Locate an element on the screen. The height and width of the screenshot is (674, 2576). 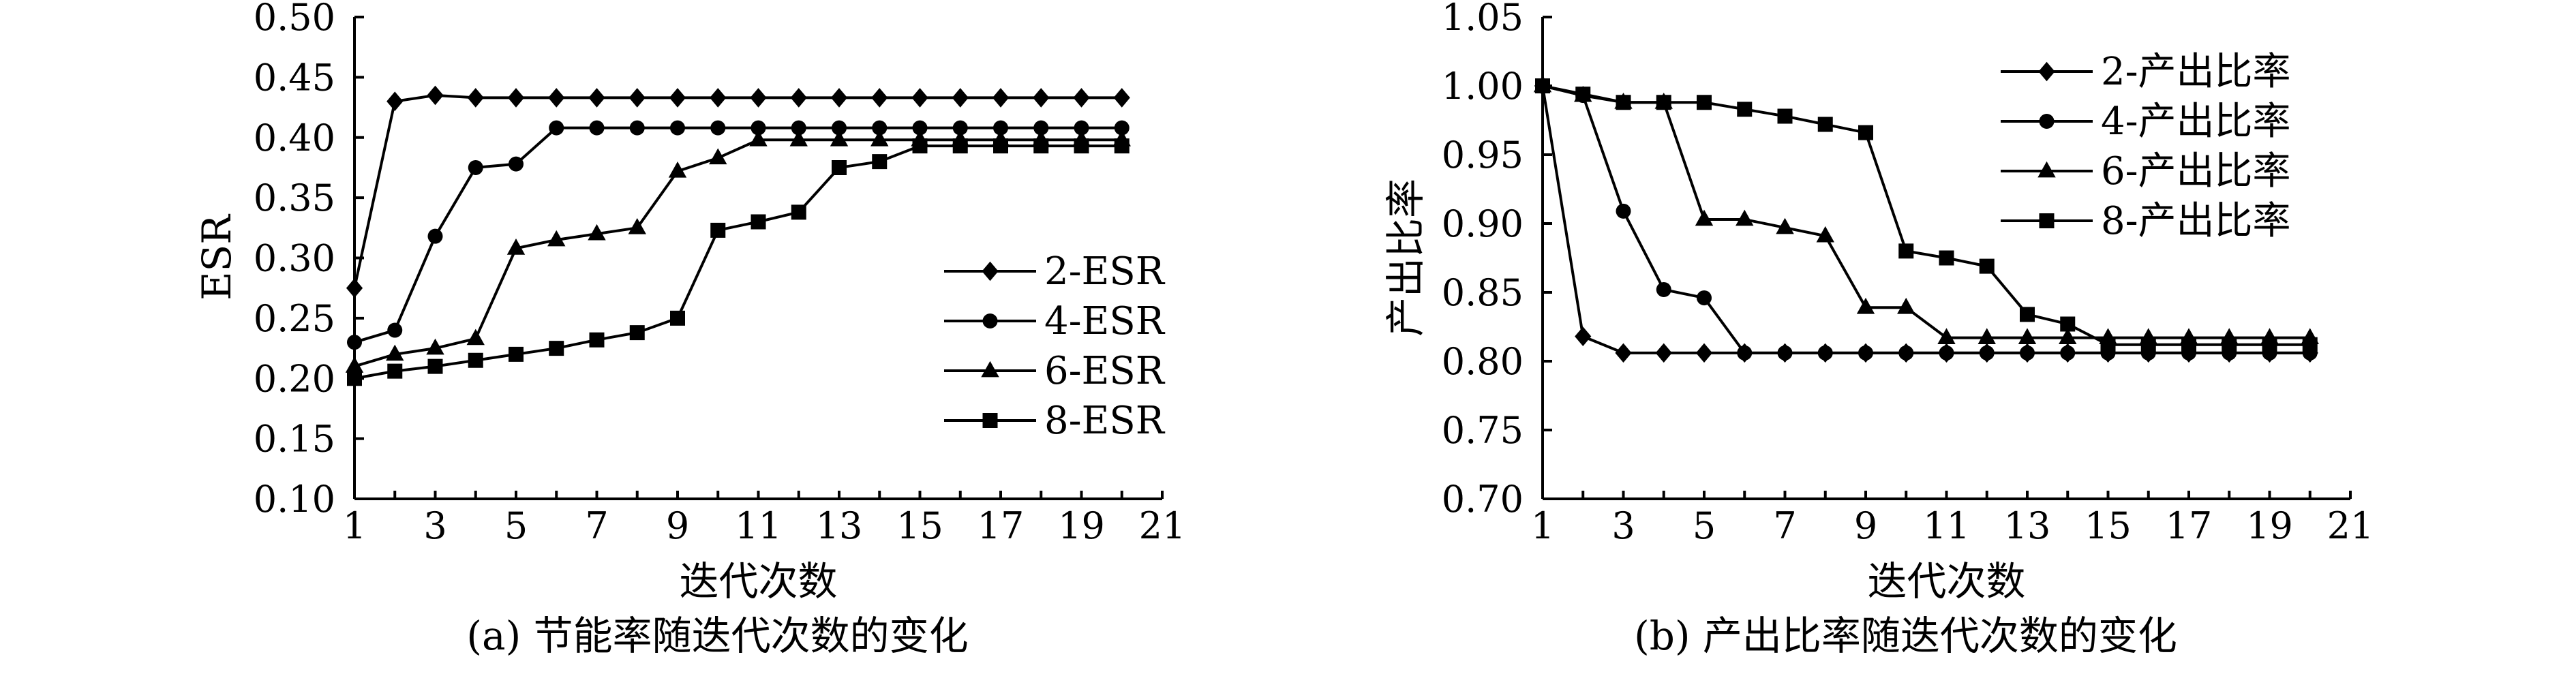
series-line is located at coordinates (738, 253).